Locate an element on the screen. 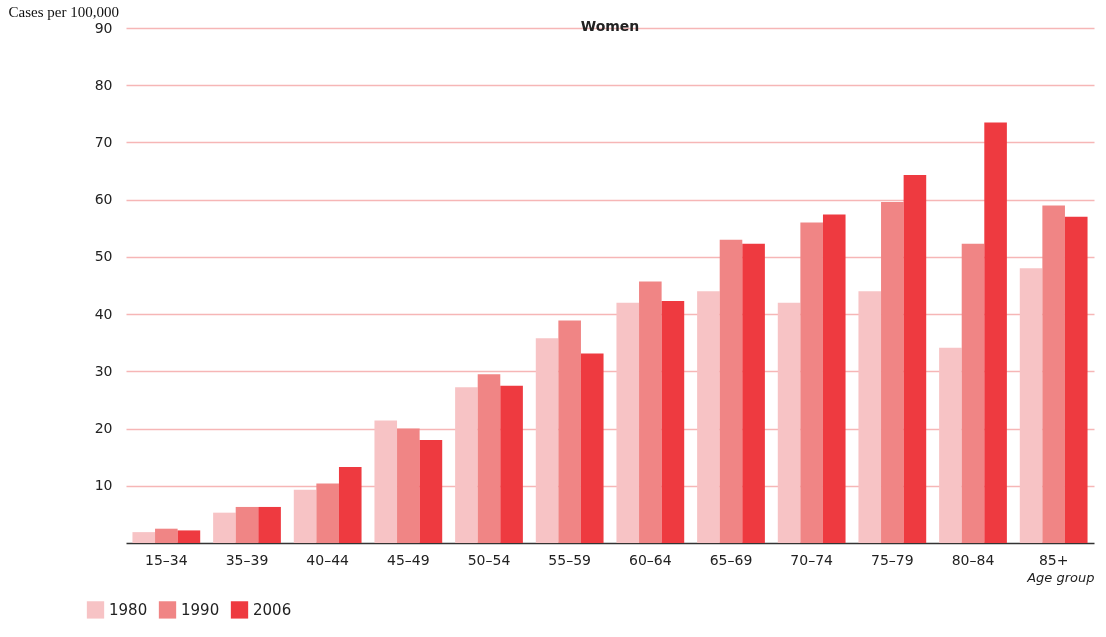  y-tick-label: 20 is located at coordinates (103, 428).